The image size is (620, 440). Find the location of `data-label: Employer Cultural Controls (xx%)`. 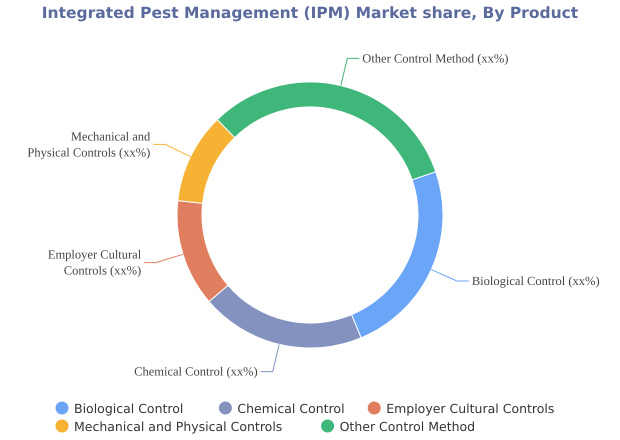

data-label: Employer Cultural Controls (xx%) is located at coordinates (95, 263).